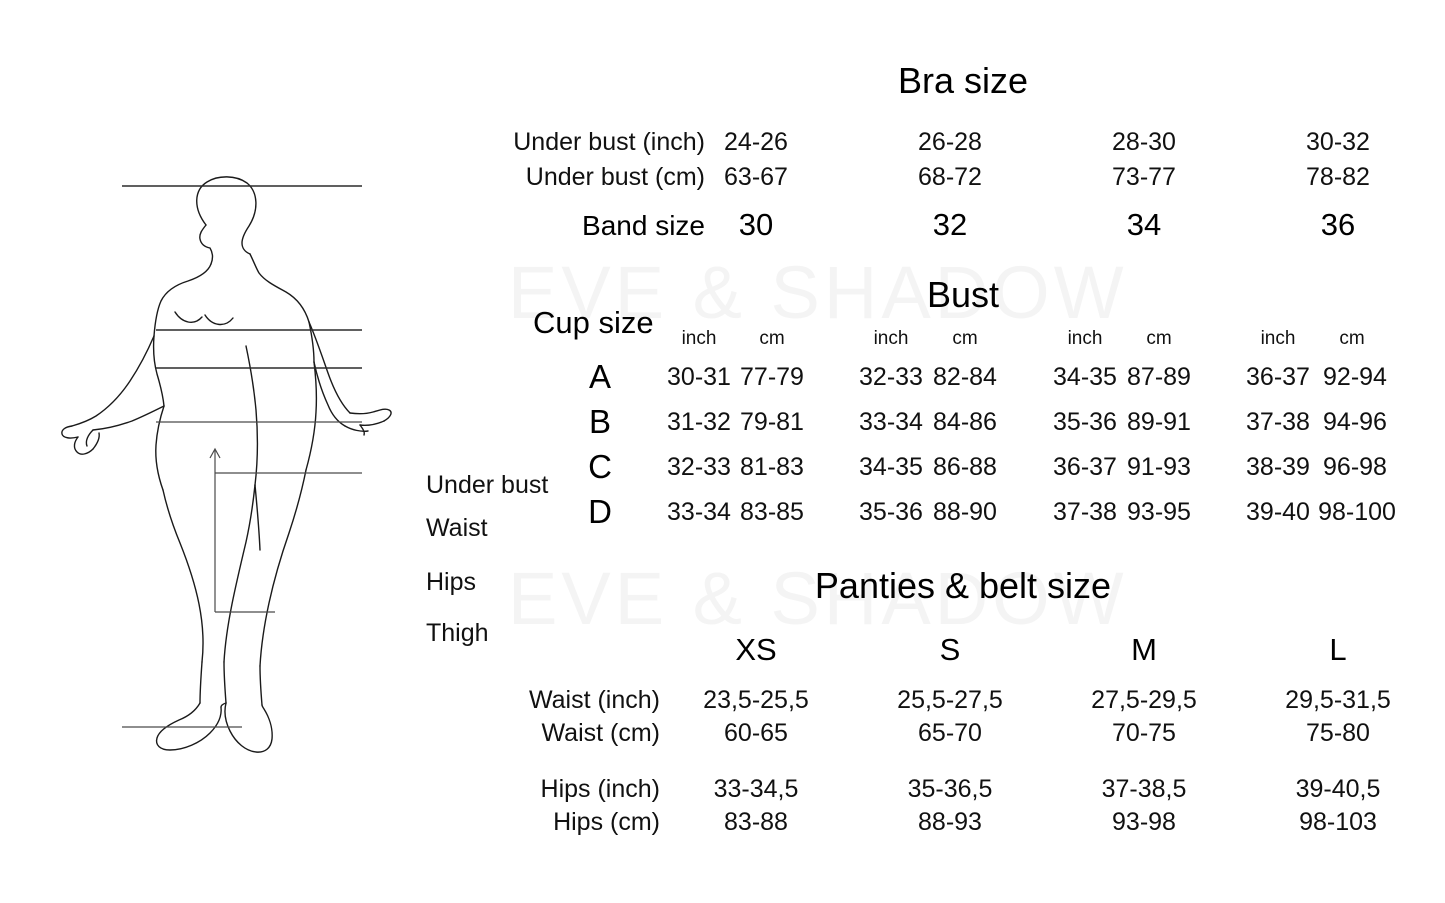  I want to click on bra-cell-underbust-inch-36: 30-32, so click(1338, 142).